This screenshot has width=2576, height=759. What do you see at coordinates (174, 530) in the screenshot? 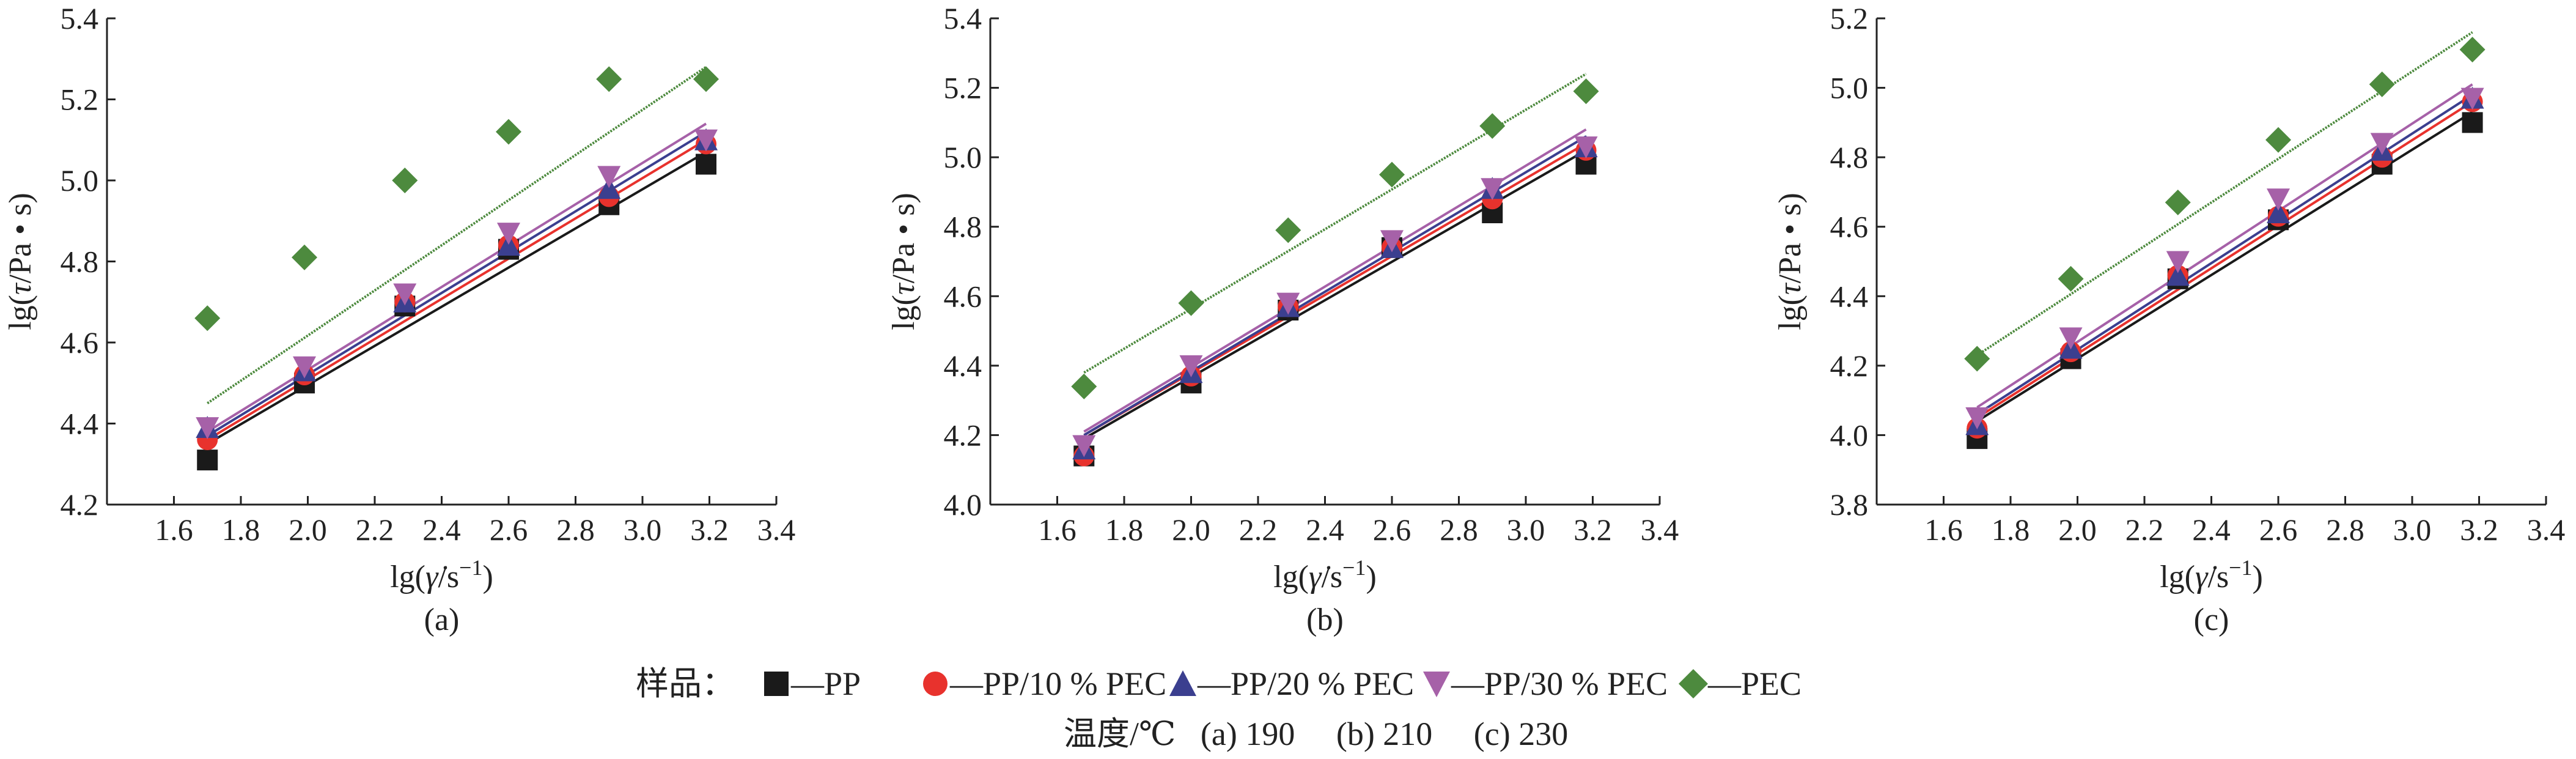
I see `x-tick-label: 1.6` at bounding box center [174, 530].